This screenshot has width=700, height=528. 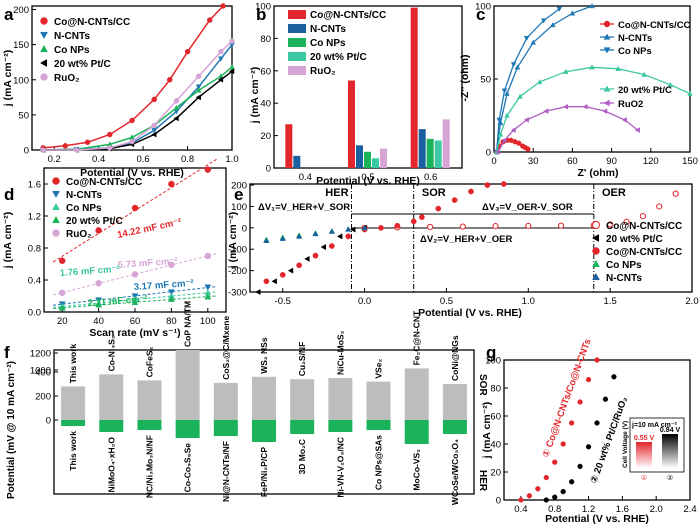 What do you see at coordinates (656, 509) in the screenshot?
I see `g-x-tick-label: 2.0` at bounding box center [656, 509].